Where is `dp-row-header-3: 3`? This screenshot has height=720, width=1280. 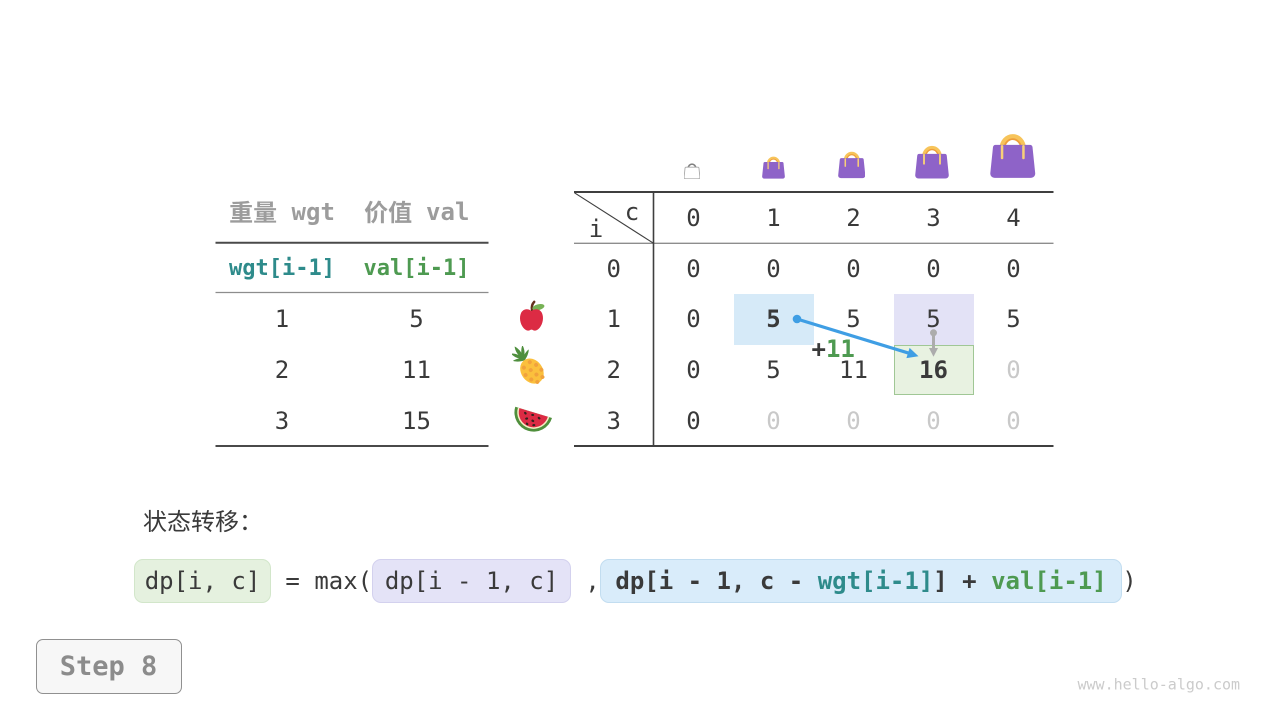
dp-row-header-3: 3 is located at coordinates (613, 420).